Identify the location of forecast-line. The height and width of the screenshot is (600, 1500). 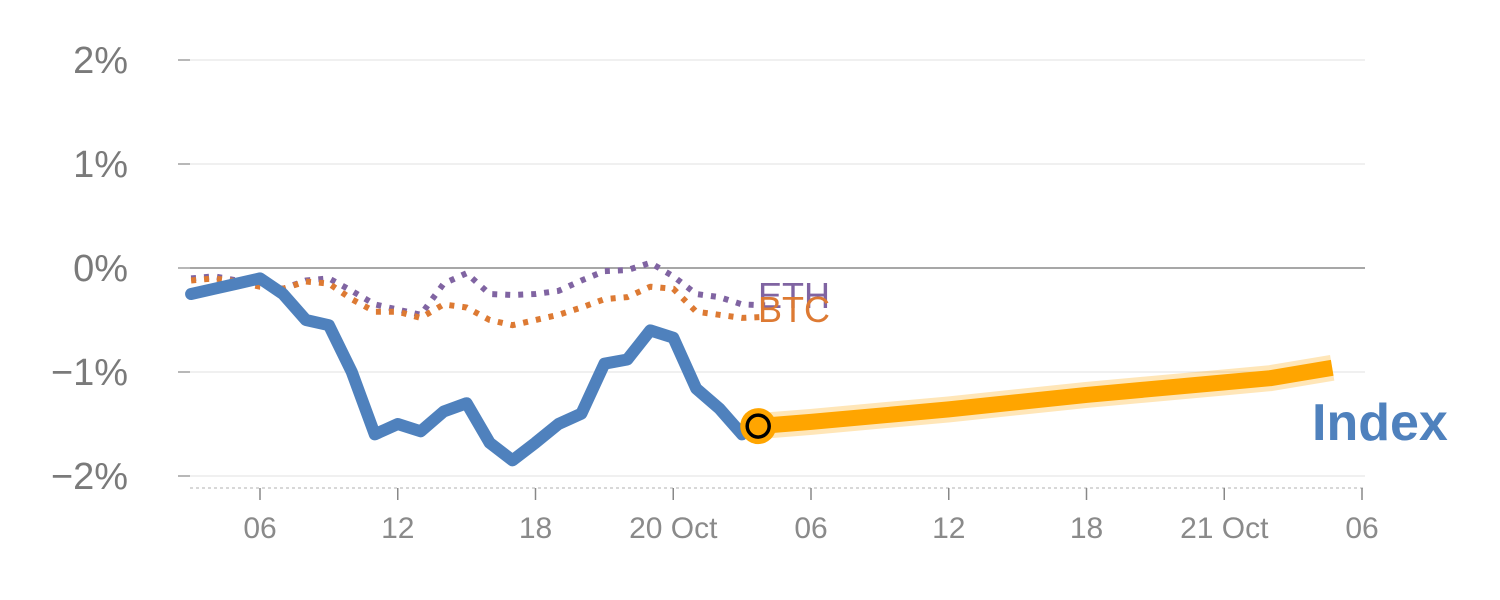
(1045, 397).